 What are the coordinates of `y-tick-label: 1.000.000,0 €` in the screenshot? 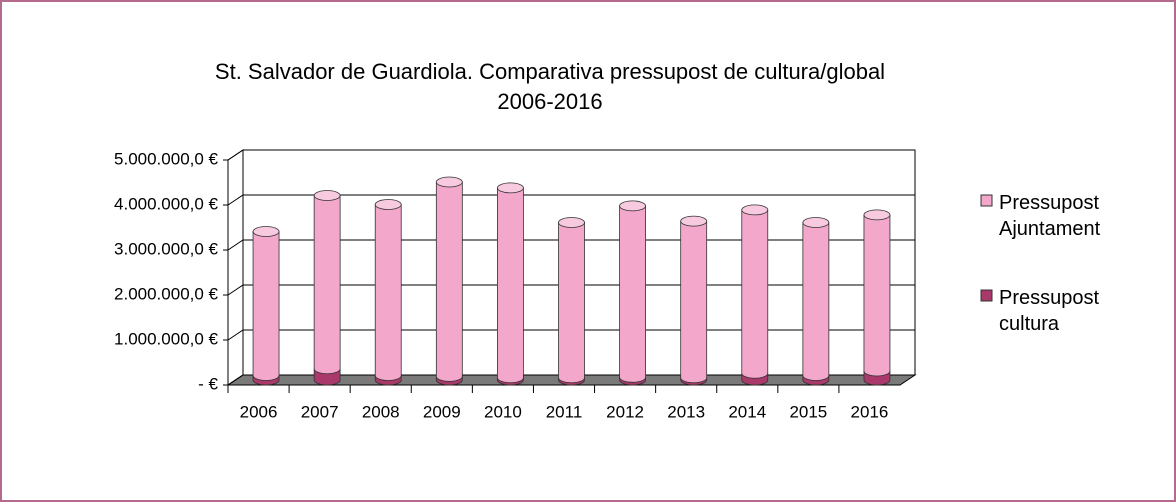 It's located at (166, 338).